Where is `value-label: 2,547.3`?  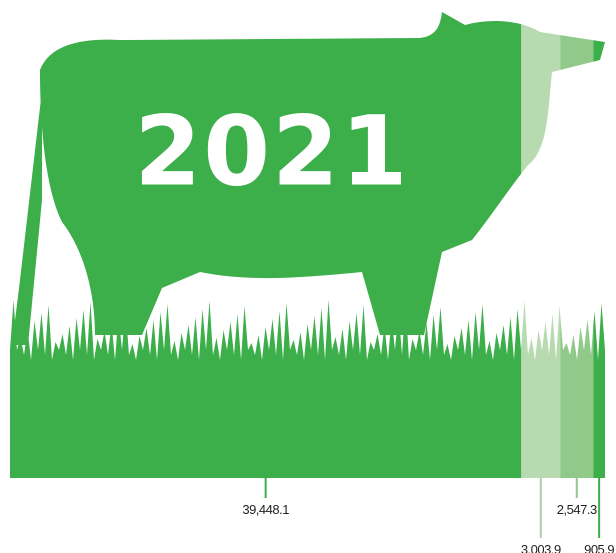 value-label: 2,547.3 is located at coordinates (577, 509).